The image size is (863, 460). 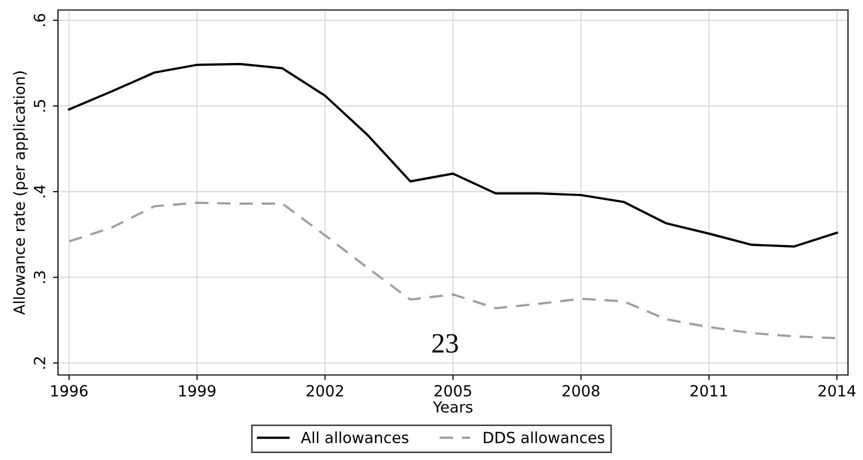 What do you see at coordinates (445, 343) in the screenshot?
I see `annotation: 23` at bounding box center [445, 343].